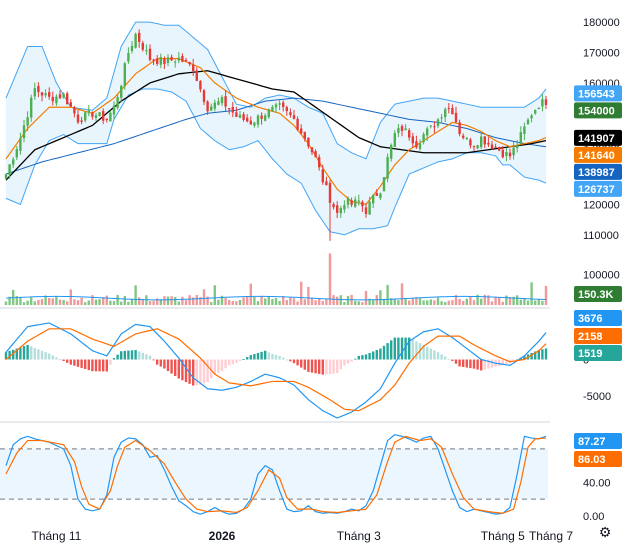 The image size is (622, 543). What do you see at coordinates (276, 474) in the screenshot?
I see `stochastic-d-line` at bounding box center [276, 474].